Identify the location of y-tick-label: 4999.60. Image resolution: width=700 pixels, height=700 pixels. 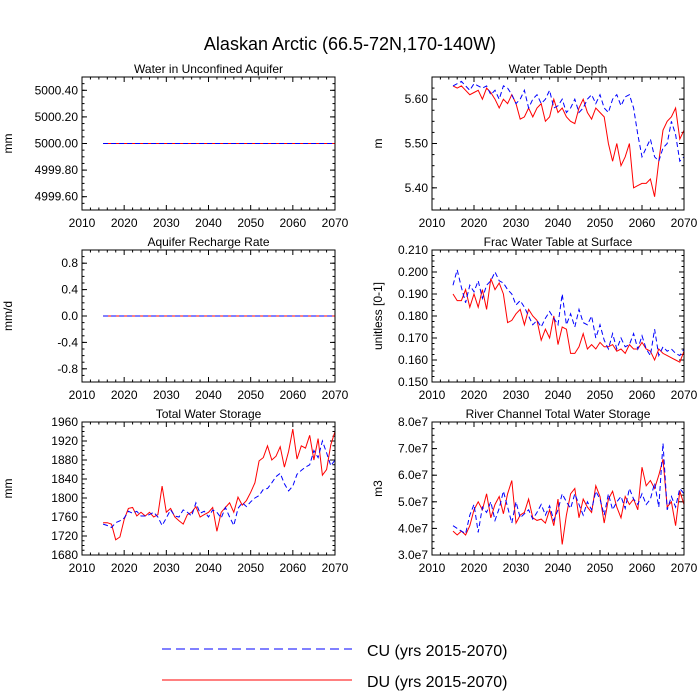
(57, 197).